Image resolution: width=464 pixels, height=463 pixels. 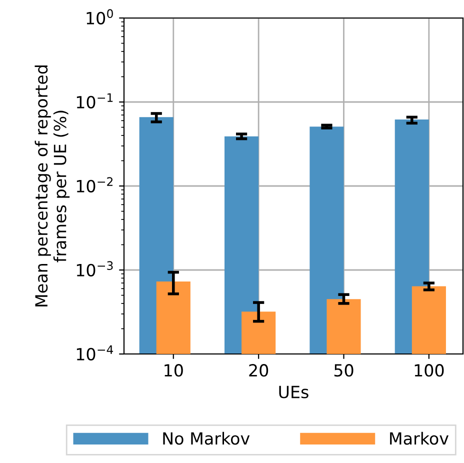 What do you see at coordinates (173, 370) in the screenshot?
I see `x-tick-label: 10` at bounding box center [173, 370].